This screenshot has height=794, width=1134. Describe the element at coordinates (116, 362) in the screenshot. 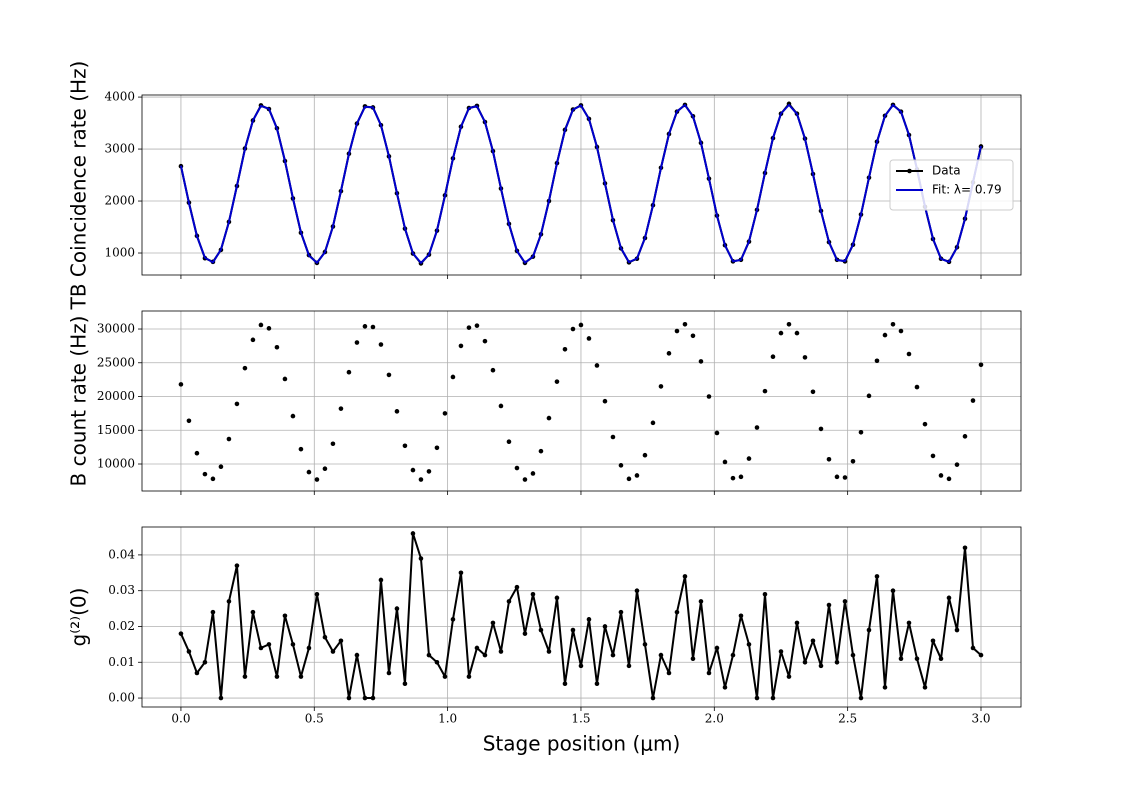

I see `y-tick-label: 25000` at that location.